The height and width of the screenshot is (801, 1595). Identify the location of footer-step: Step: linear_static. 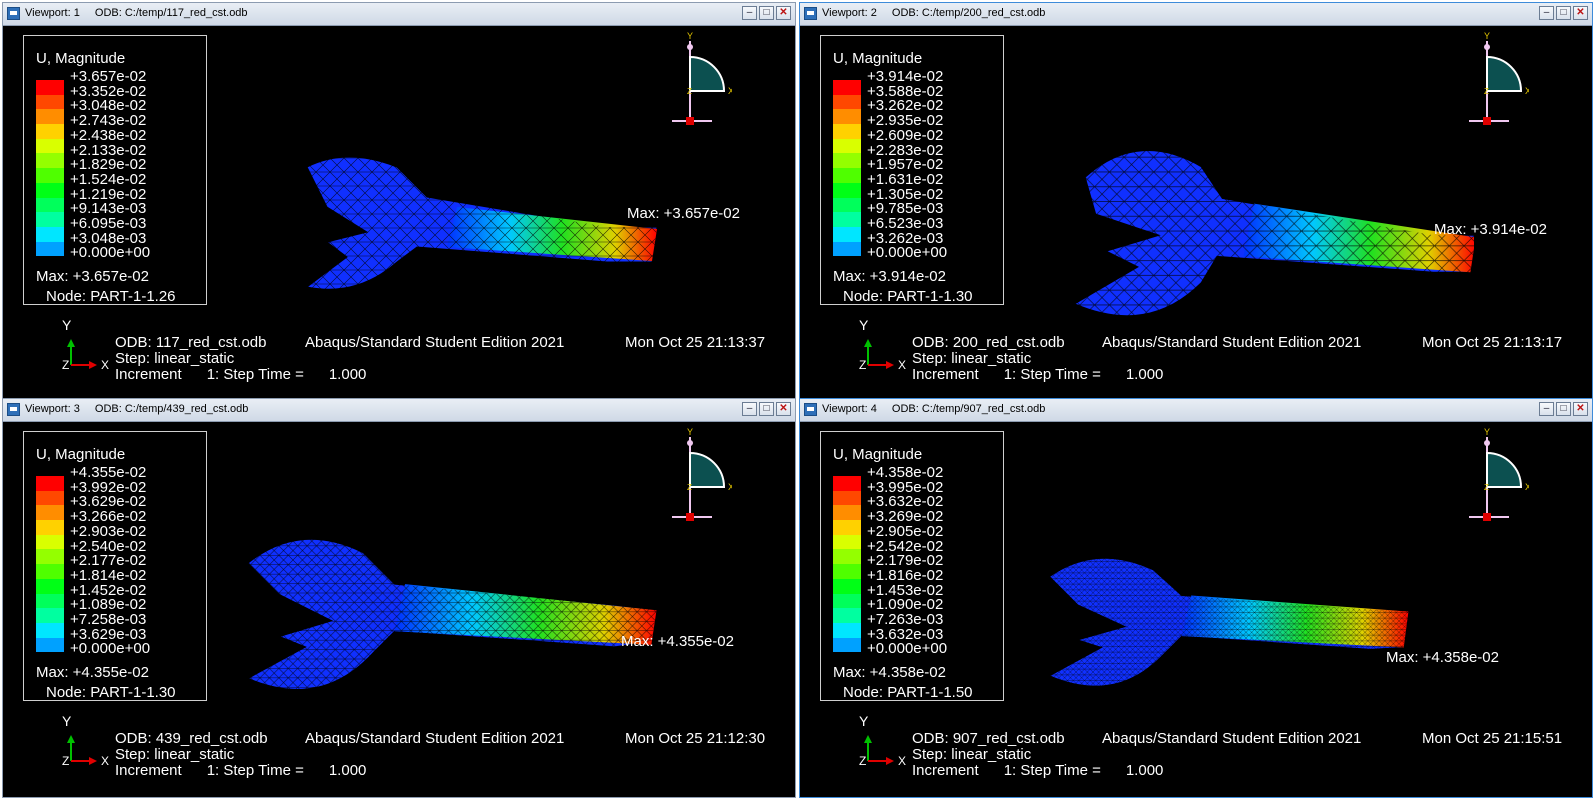
(972, 754).